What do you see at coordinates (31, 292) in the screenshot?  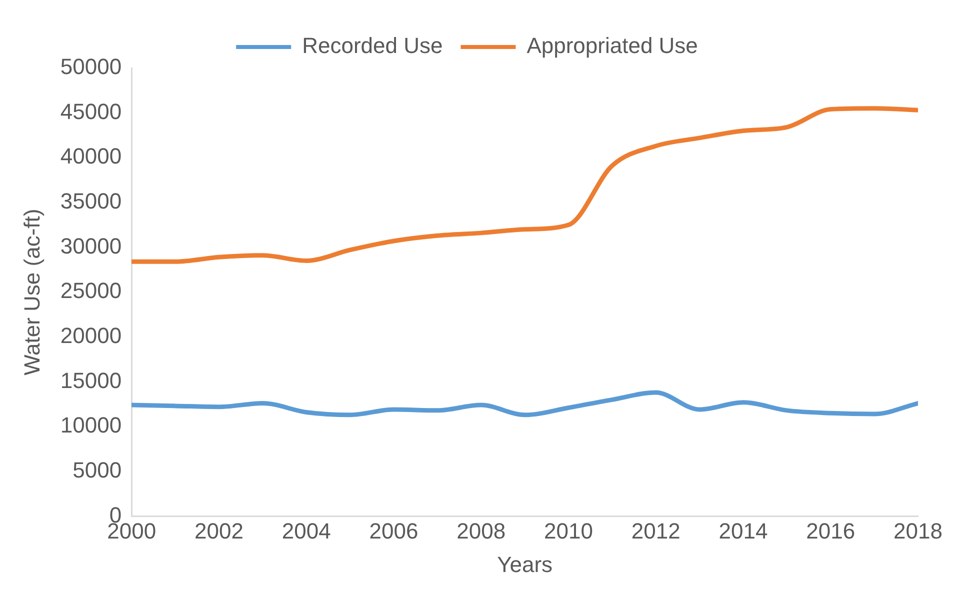 I see `y-axis-title: Water Use (ac-ft)` at bounding box center [31, 292].